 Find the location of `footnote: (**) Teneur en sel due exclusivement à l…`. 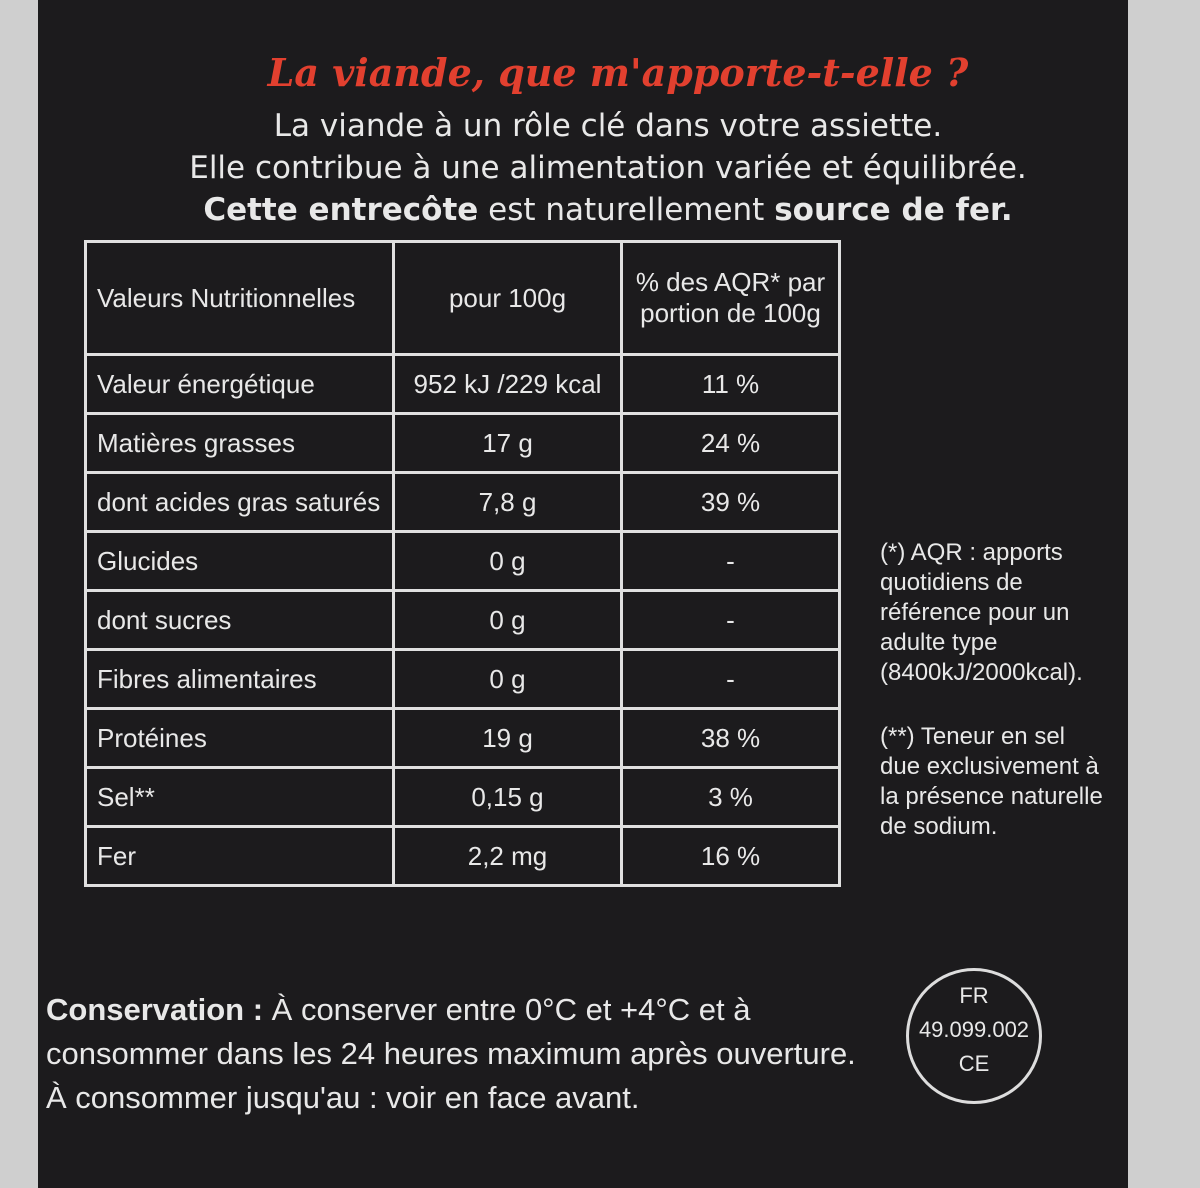

footnote: (**) Teneur en sel due exclusivement à l… is located at coordinates (991, 781).